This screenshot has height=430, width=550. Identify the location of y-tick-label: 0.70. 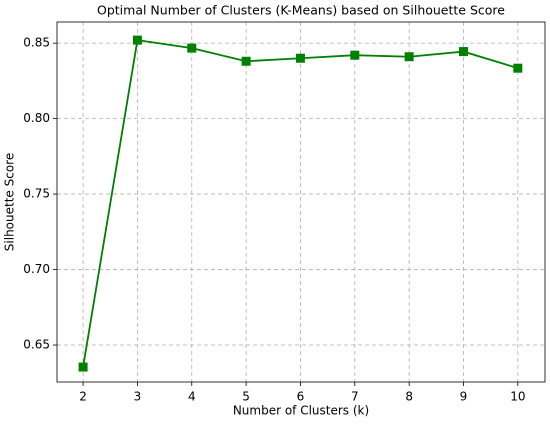
(36, 269).